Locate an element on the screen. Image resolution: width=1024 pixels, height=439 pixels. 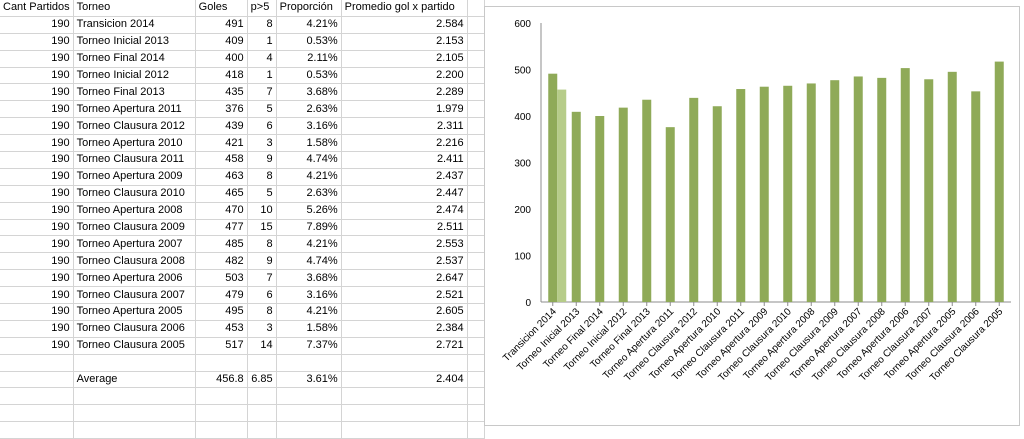
table-cell: 2.605 is located at coordinates (404, 312).